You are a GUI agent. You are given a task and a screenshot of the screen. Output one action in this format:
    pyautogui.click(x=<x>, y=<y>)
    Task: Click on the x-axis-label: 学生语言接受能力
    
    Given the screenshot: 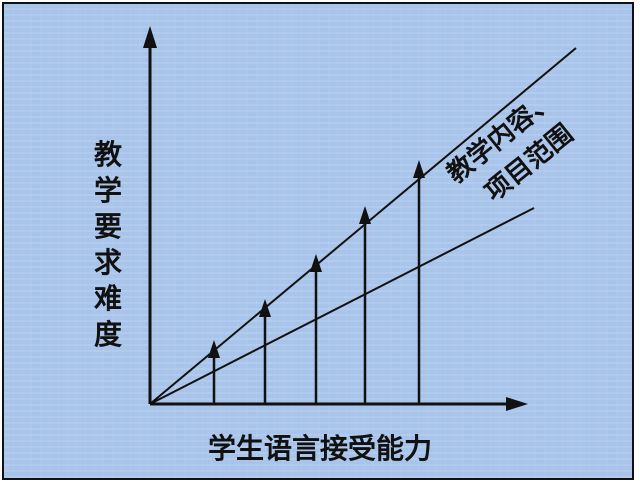 What is the action you would take?
    pyautogui.click(x=320, y=448)
    